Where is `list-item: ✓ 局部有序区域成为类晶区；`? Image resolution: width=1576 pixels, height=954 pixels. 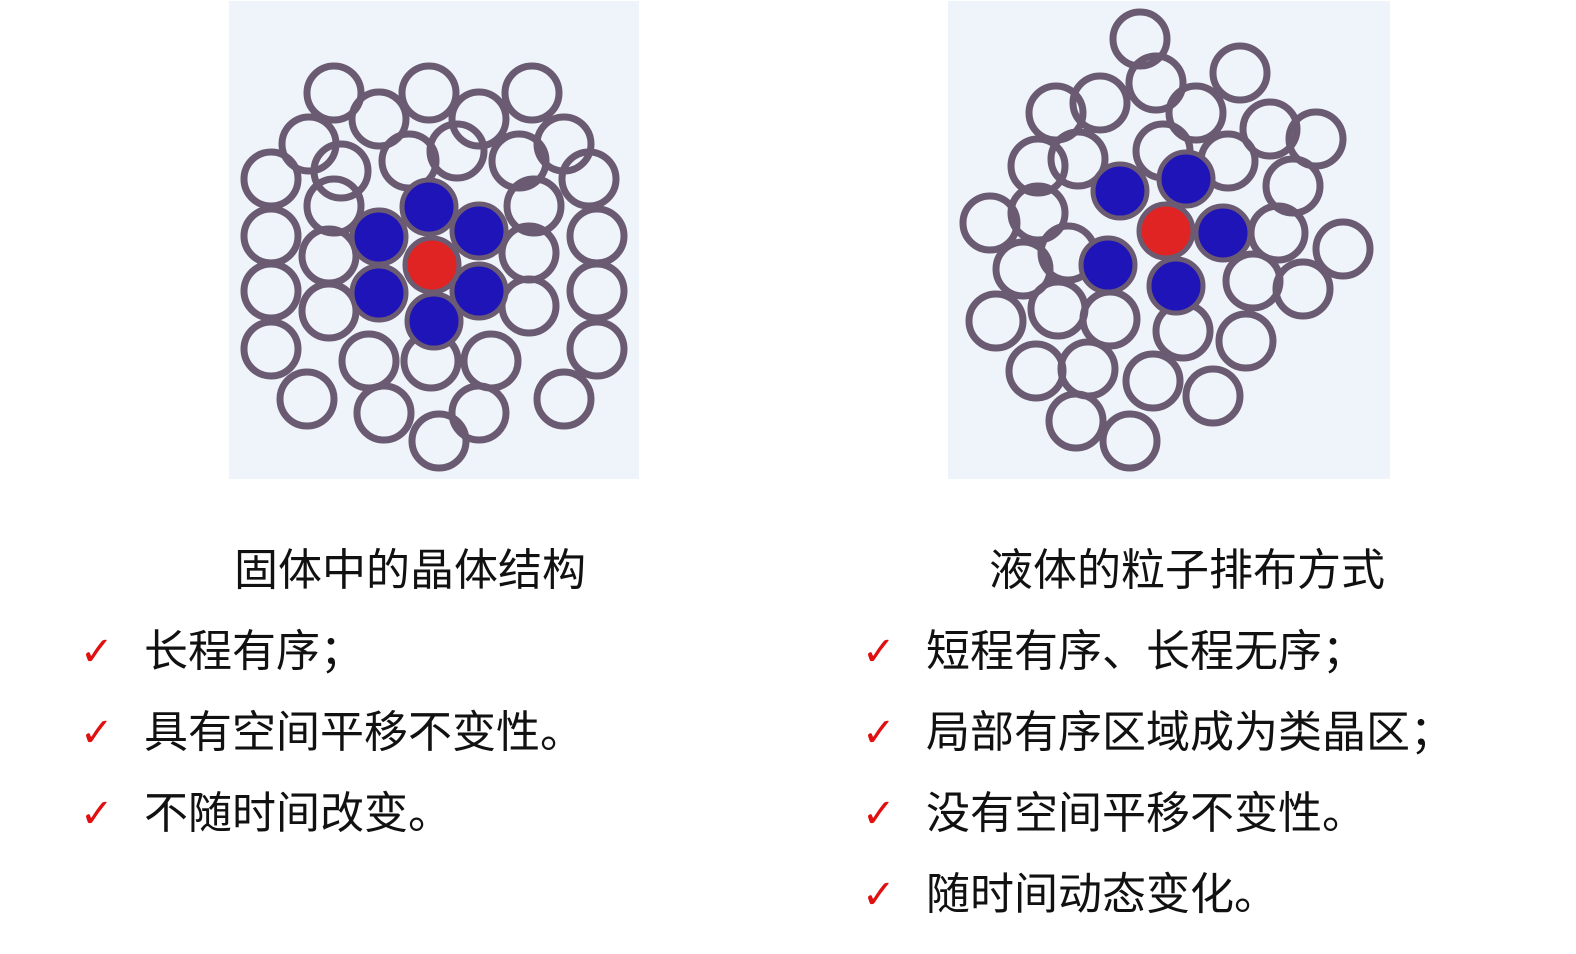
list-item: ✓ 局部有序区域成为类晶区； is located at coordinates (1158, 751).